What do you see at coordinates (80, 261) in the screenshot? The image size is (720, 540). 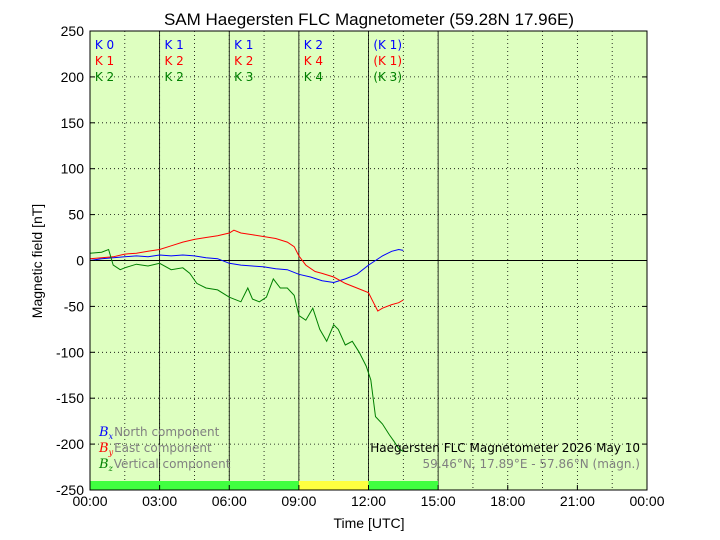 I see `y-tick-label: 0` at bounding box center [80, 261].